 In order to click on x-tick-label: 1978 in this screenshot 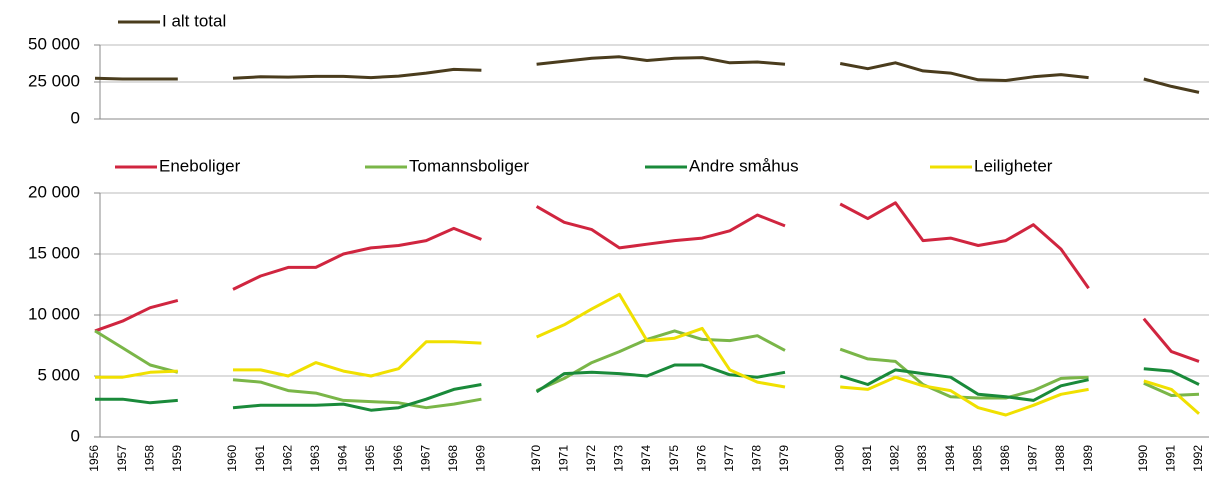, I will do `click(757, 458)`.